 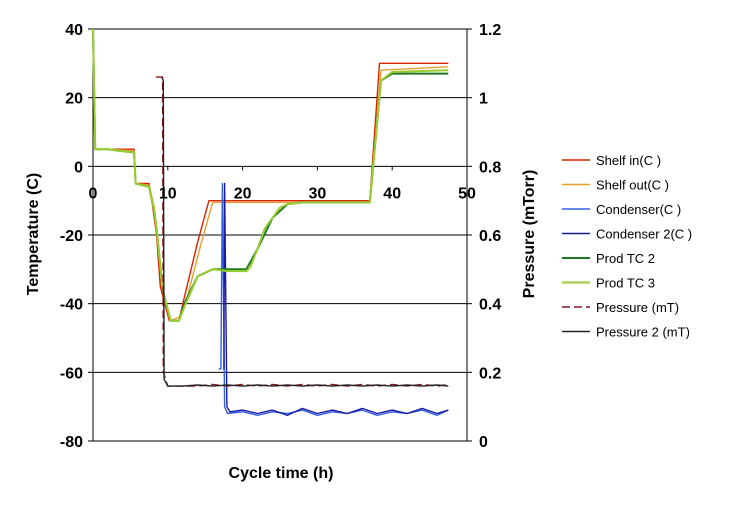 I want to click on y-left-tick-label: -40, so click(x=71, y=305).